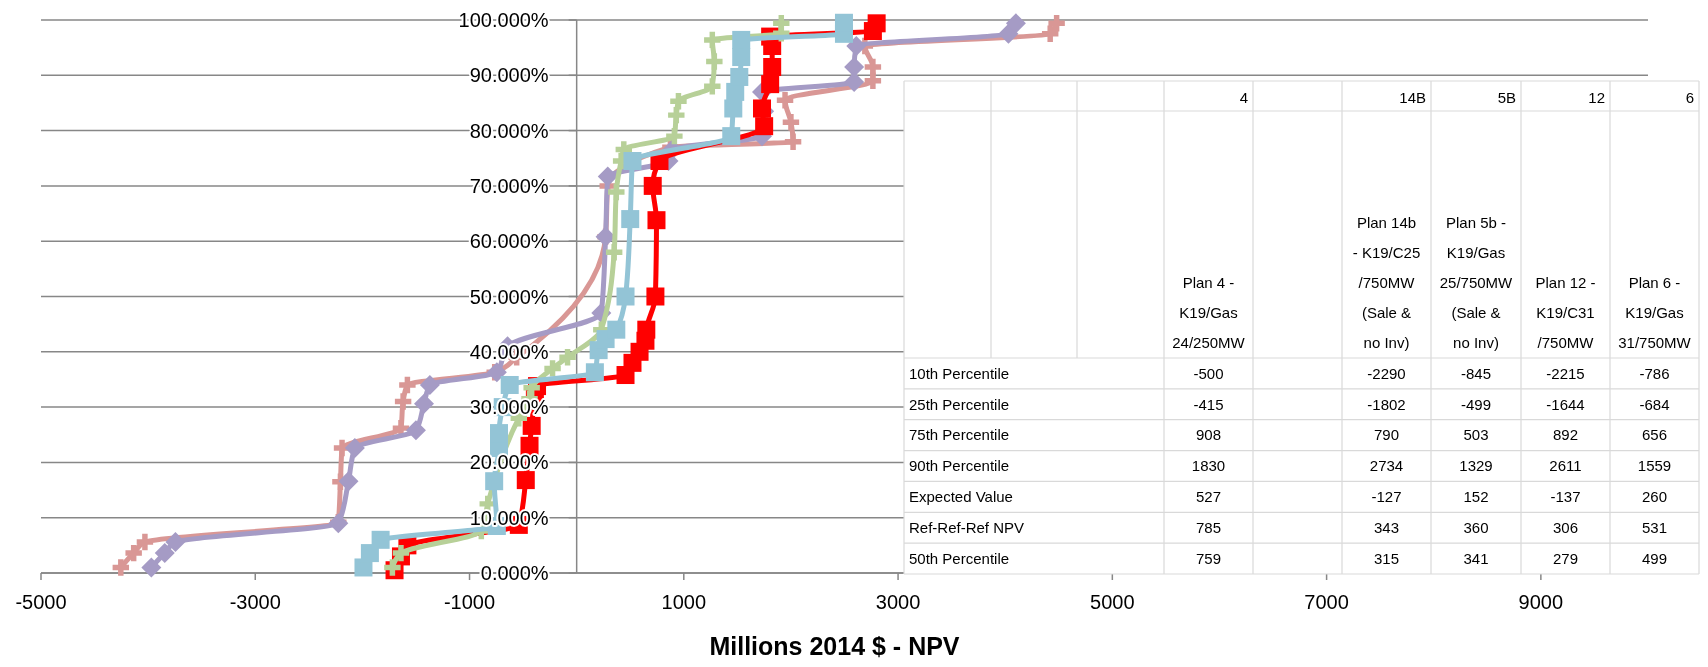 The image size is (1708, 667). What do you see at coordinates (1565, 527) in the screenshot?
I see `annotation: 306` at bounding box center [1565, 527].